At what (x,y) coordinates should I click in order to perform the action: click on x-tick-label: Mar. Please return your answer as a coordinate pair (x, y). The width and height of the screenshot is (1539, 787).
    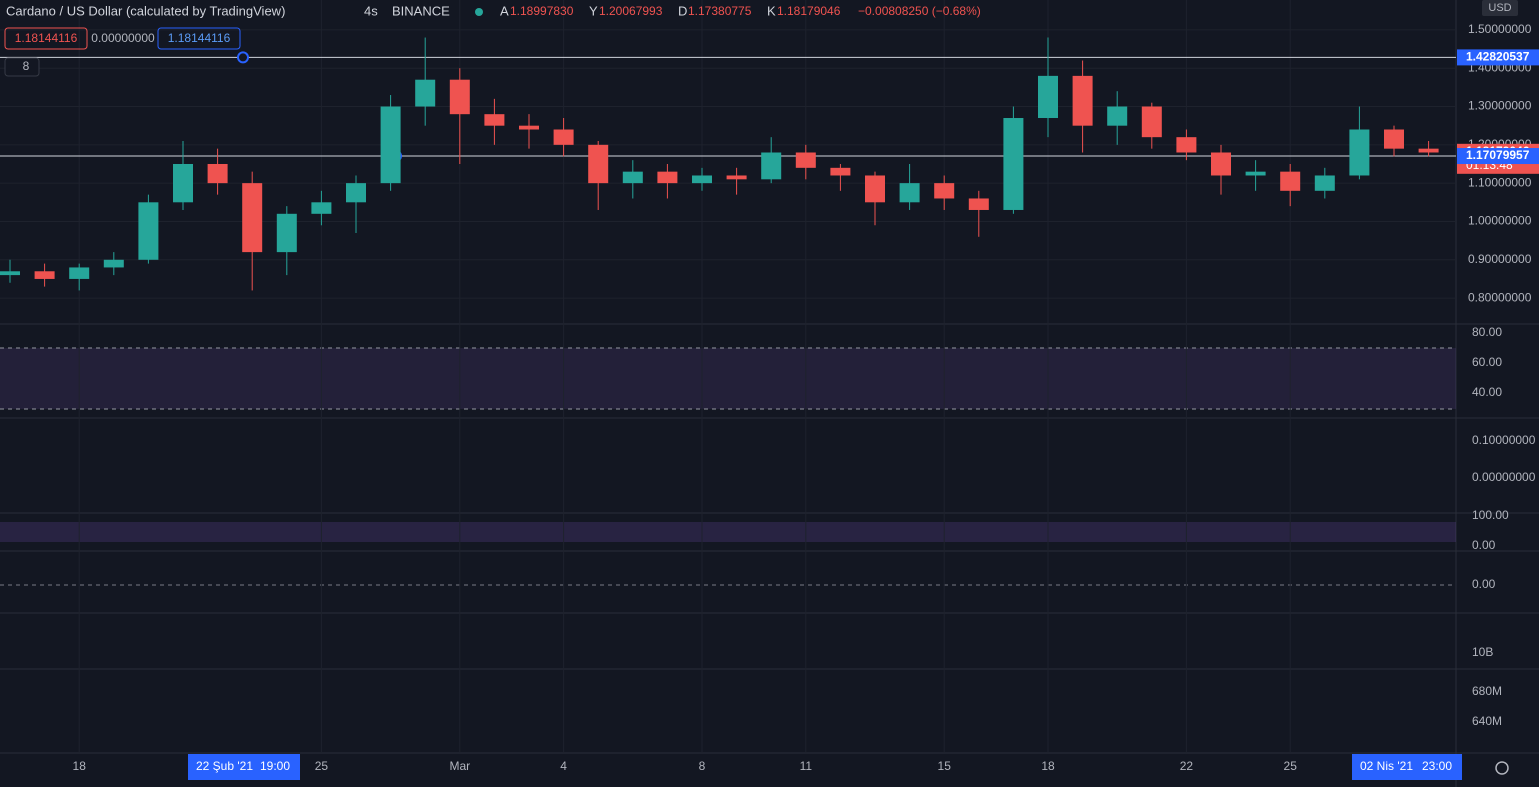
    Looking at the image, I should click on (459, 766).